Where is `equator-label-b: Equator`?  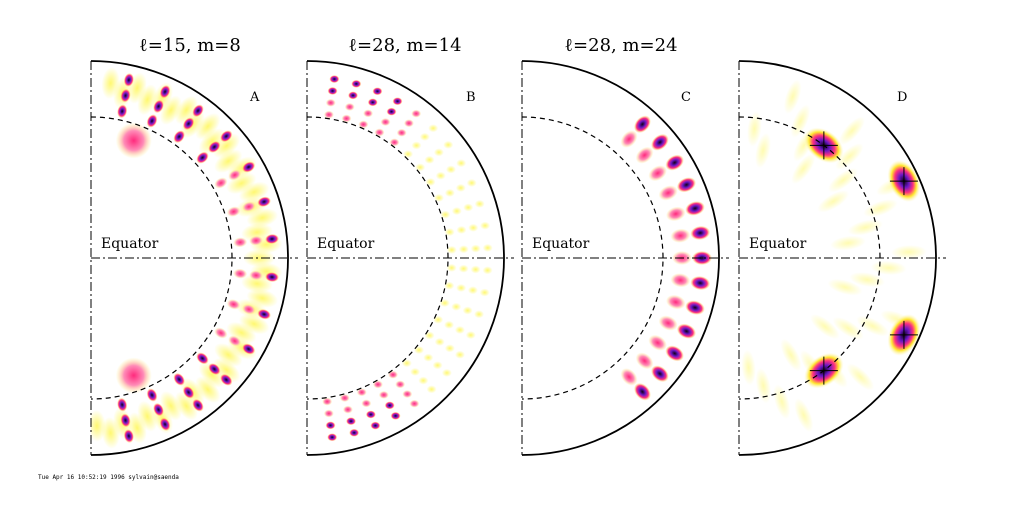 equator-label-b: Equator is located at coordinates (346, 244).